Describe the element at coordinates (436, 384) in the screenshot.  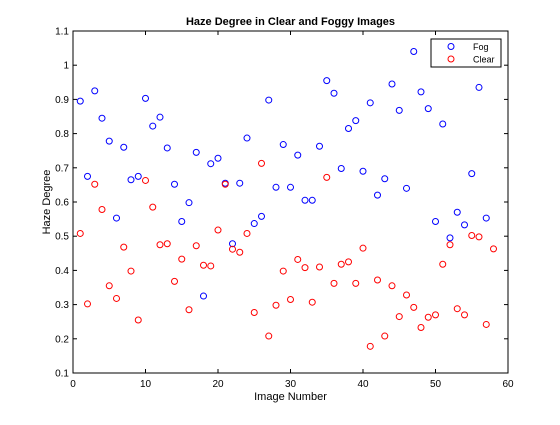
I see `x-tick-label: 50` at that location.